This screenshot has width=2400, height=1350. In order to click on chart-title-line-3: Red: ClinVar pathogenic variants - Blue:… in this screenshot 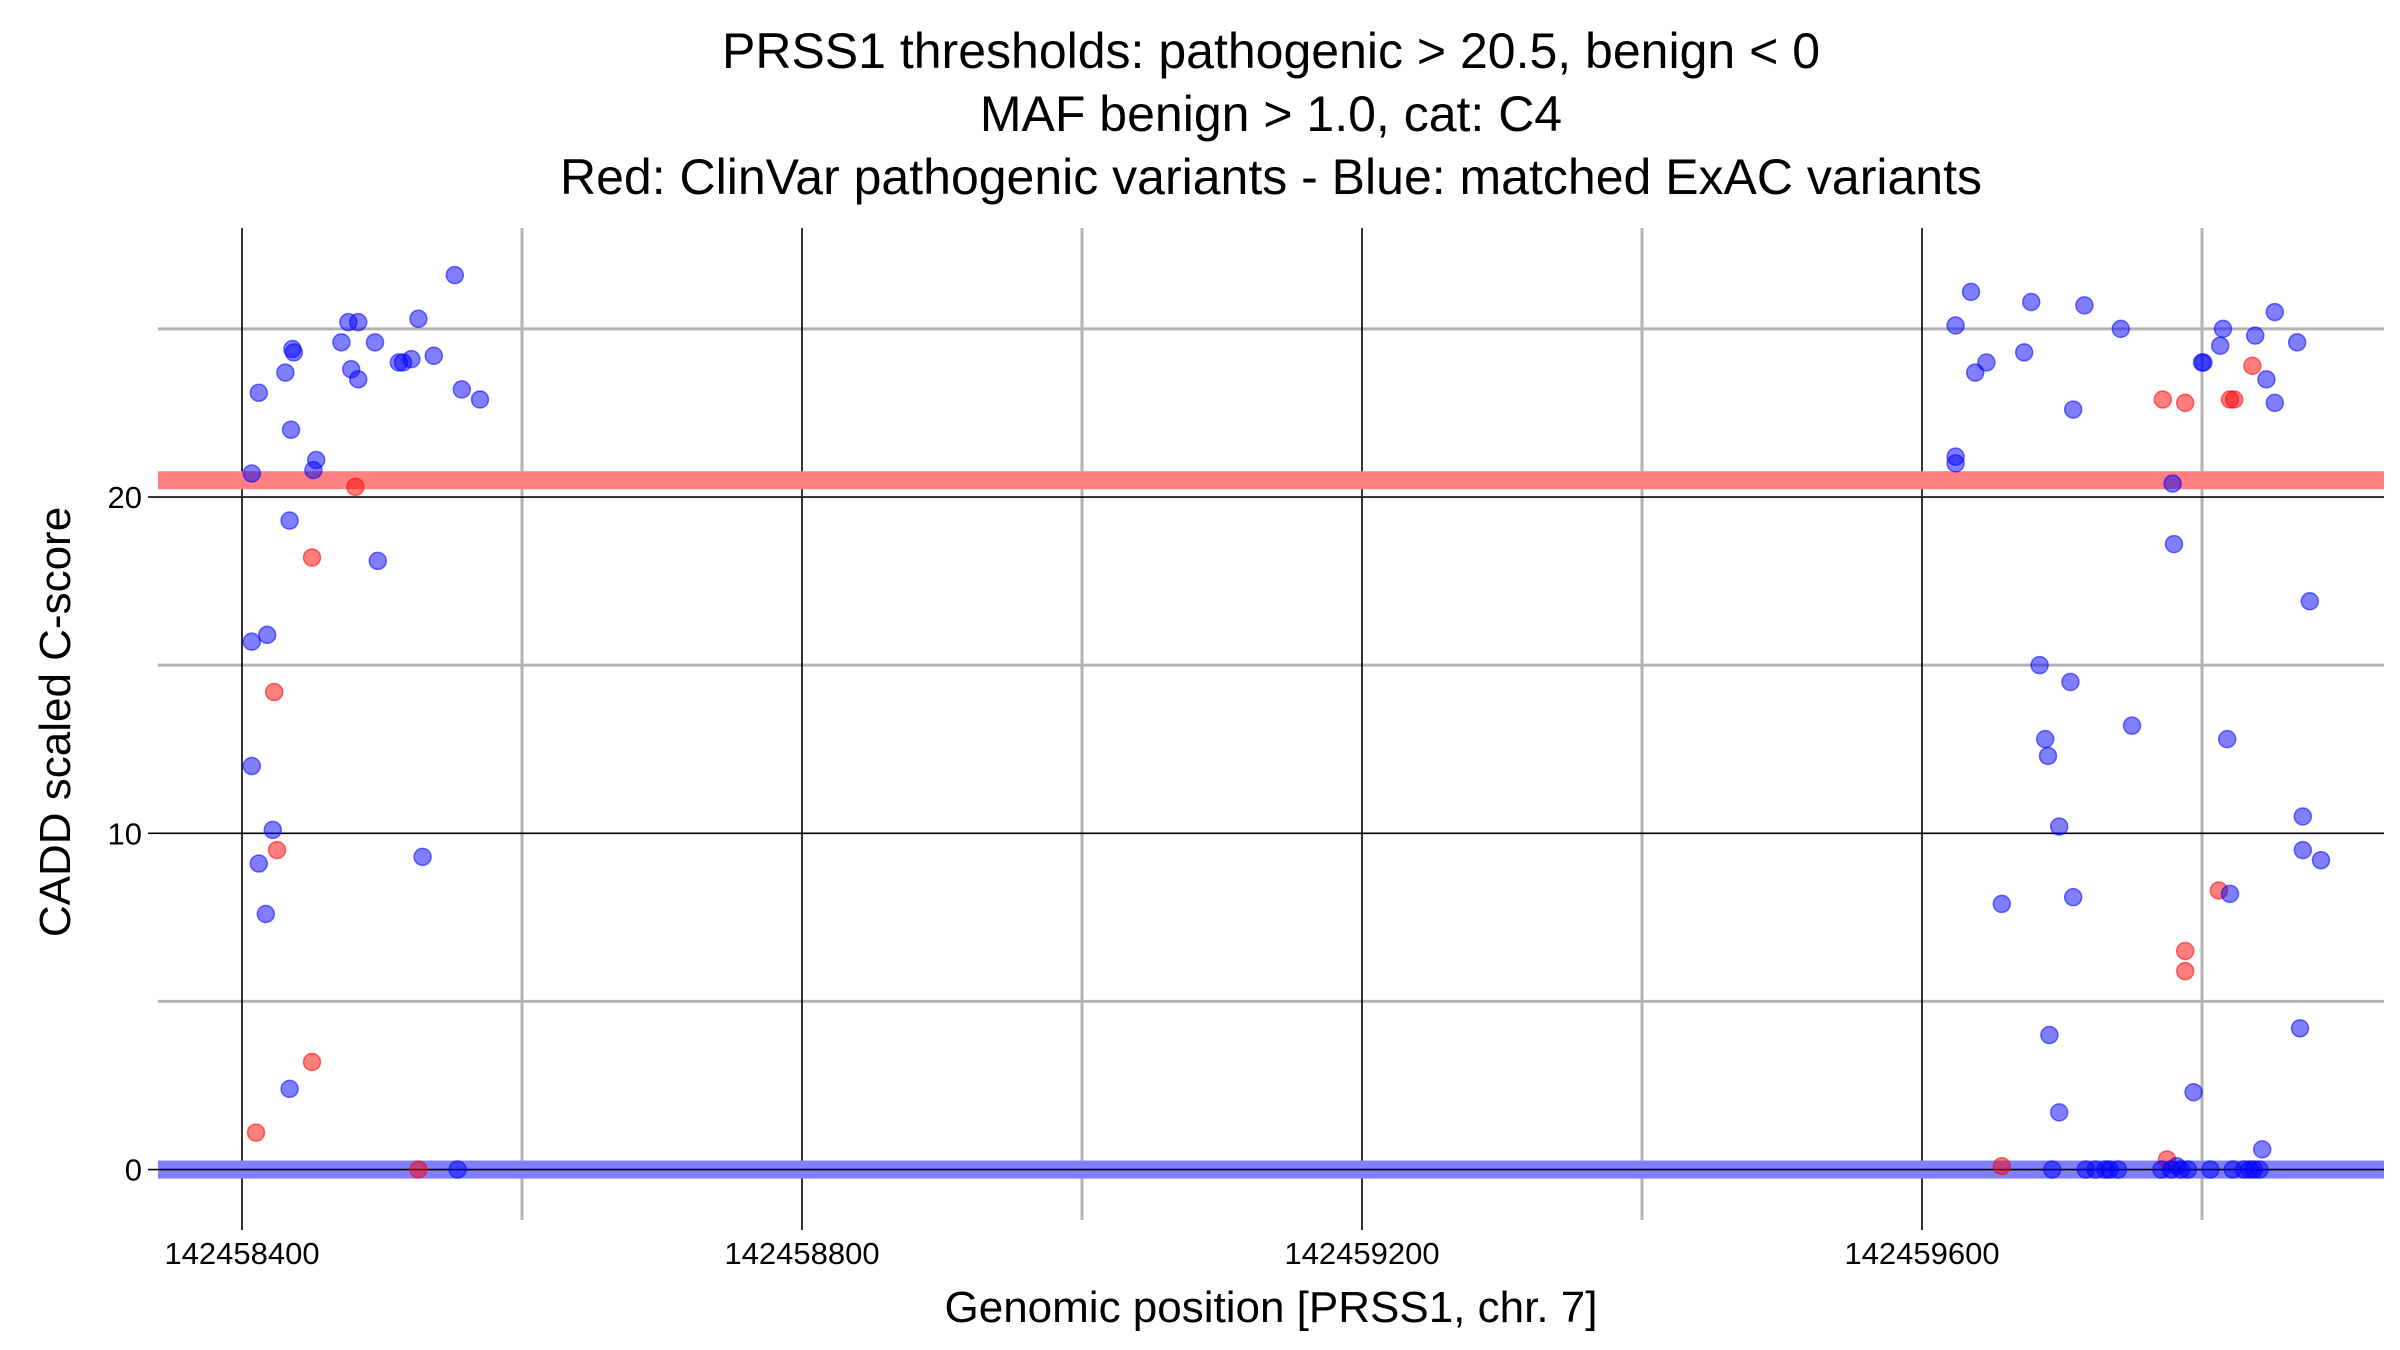, I will do `click(1271, 177)`.